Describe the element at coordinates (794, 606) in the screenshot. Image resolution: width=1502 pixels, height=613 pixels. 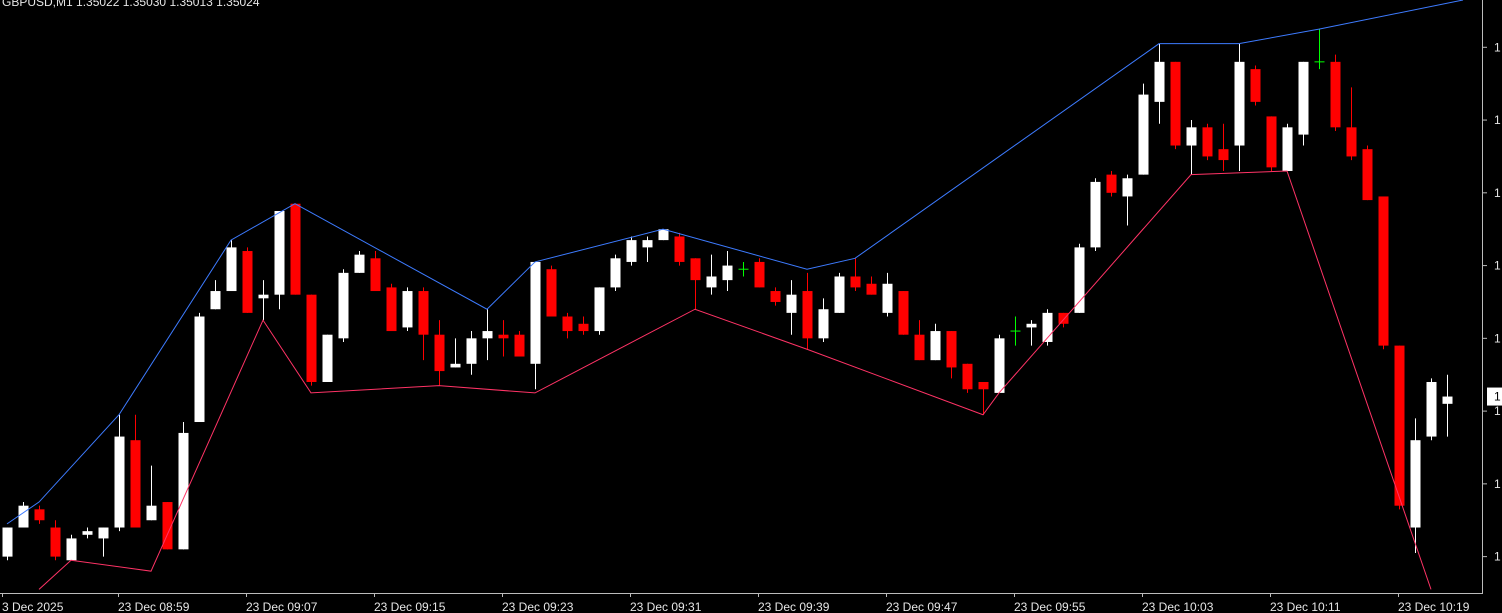
I see `x-tick-label: 23 Dec 09:39` at that location.